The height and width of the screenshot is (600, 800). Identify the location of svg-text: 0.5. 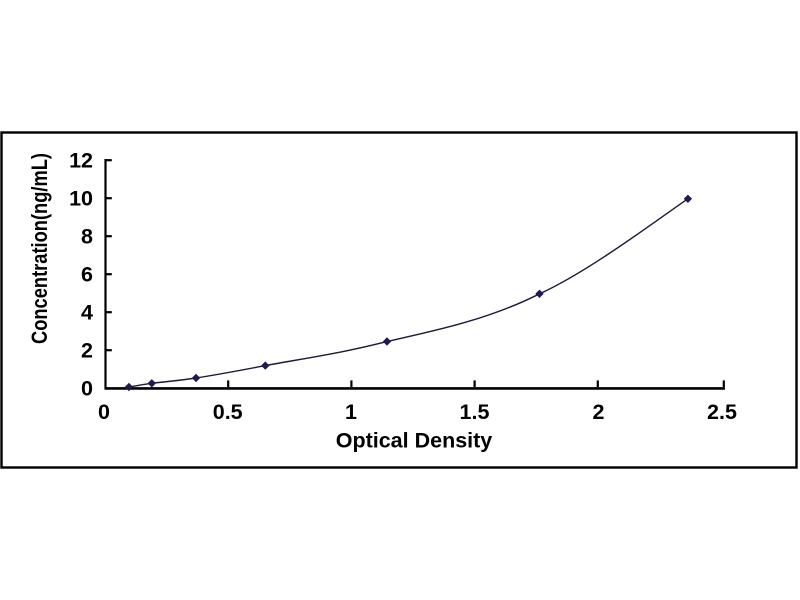
(228, 412).